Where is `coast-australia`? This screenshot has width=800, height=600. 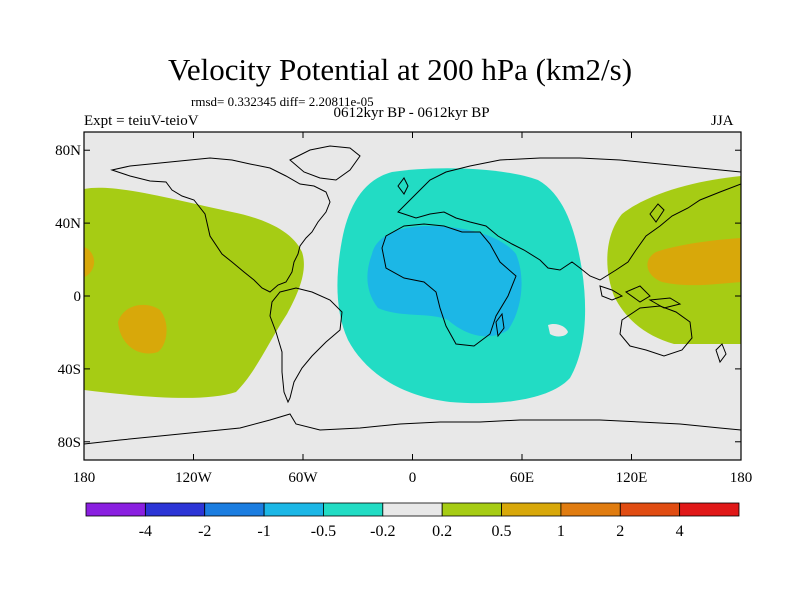
coast-australia is located at coordinates (656, 331).